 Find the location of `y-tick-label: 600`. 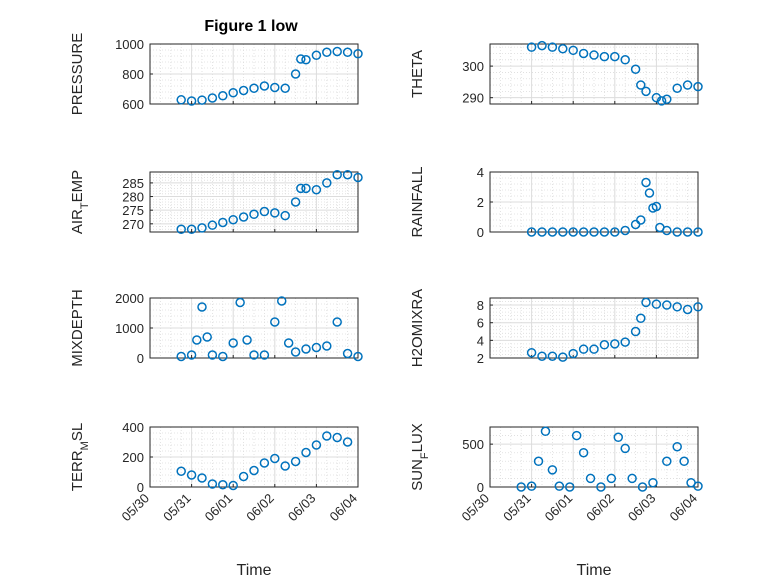

y-tick-label: 600 is located at coordinates (133, 104).